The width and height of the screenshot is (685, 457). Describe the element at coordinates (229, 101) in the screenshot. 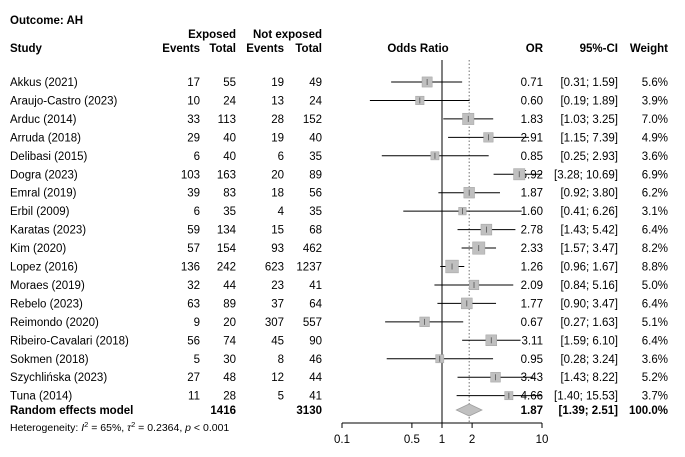

I see `exposed-total: 24` at that location.